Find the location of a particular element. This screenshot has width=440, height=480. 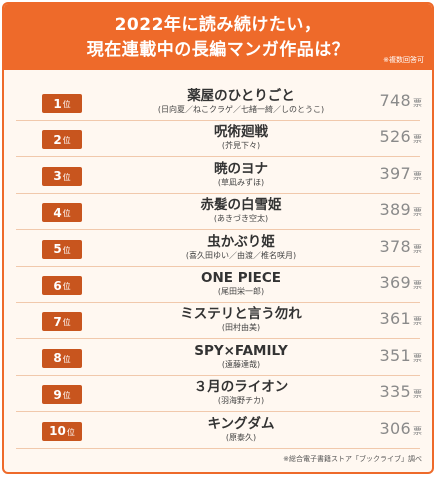

work-title: SPY×FAMILY is located at coordinates (241, 350).